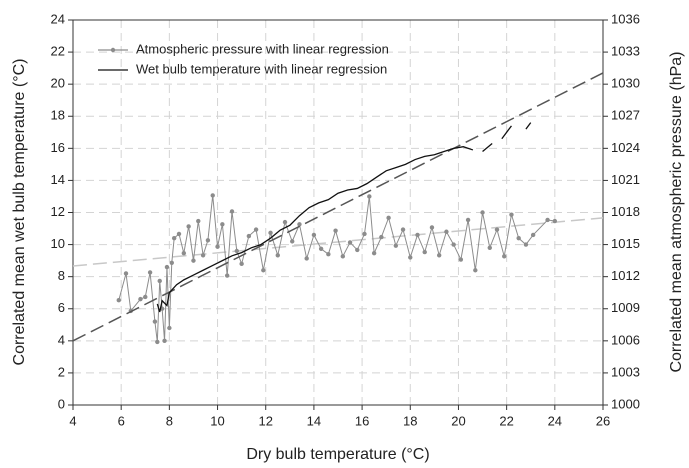 This screenshot has height=468, width=689. What do you see at coordinates (506, 420) in the screenshot?
I see `x-tick-label: 22` at bounding box center [506, 420].